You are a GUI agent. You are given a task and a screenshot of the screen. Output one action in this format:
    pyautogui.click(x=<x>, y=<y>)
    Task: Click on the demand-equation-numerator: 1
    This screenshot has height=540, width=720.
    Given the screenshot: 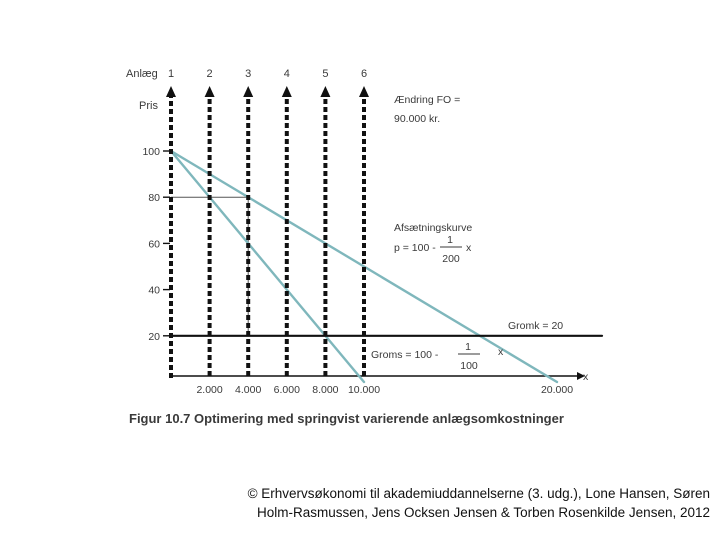 What is the action you would take?
    pyautogui.click(x=450, y=240)
    